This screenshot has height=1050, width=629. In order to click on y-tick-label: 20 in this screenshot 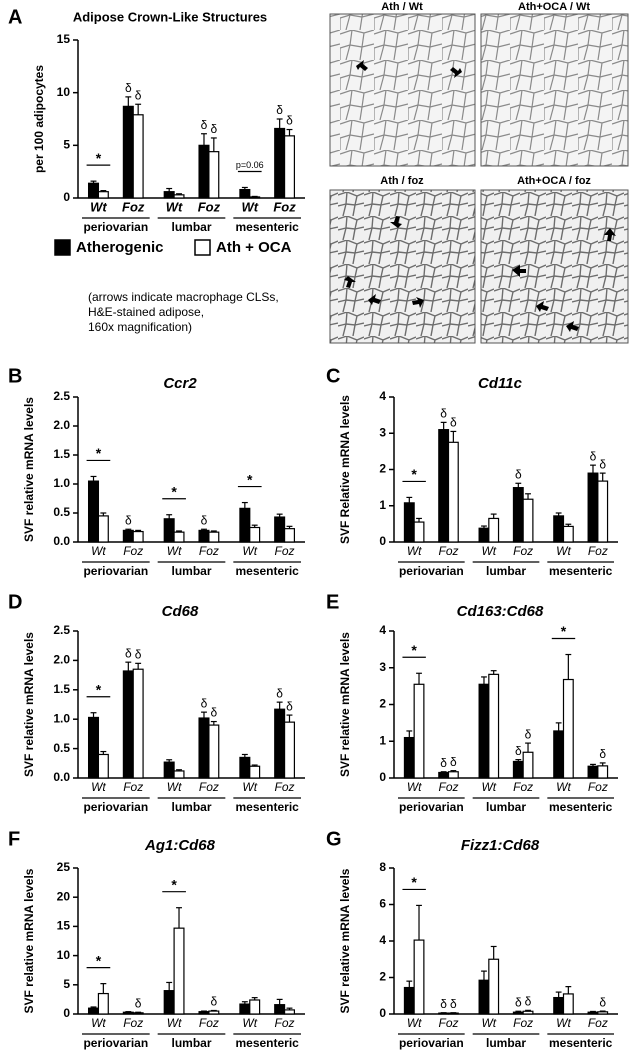, I will do `click(64, 896)`.